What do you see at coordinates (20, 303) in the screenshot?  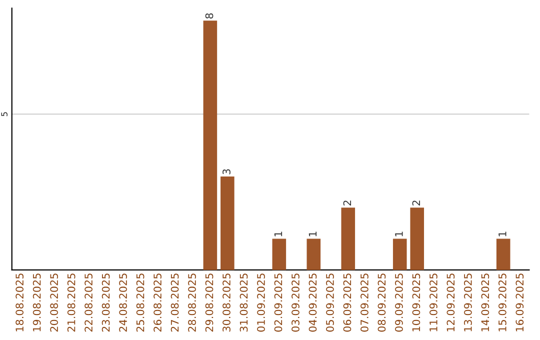 I see `x-tick-label: 18.08.2025` at bounding box center [20, 303].